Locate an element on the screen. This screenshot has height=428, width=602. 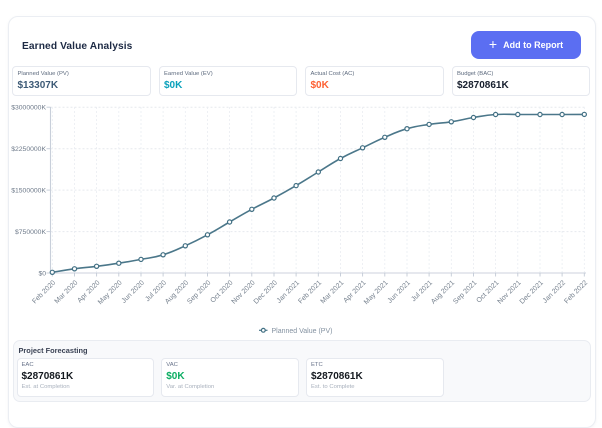
svg-text: $0 is located at coordinates (42, 273).